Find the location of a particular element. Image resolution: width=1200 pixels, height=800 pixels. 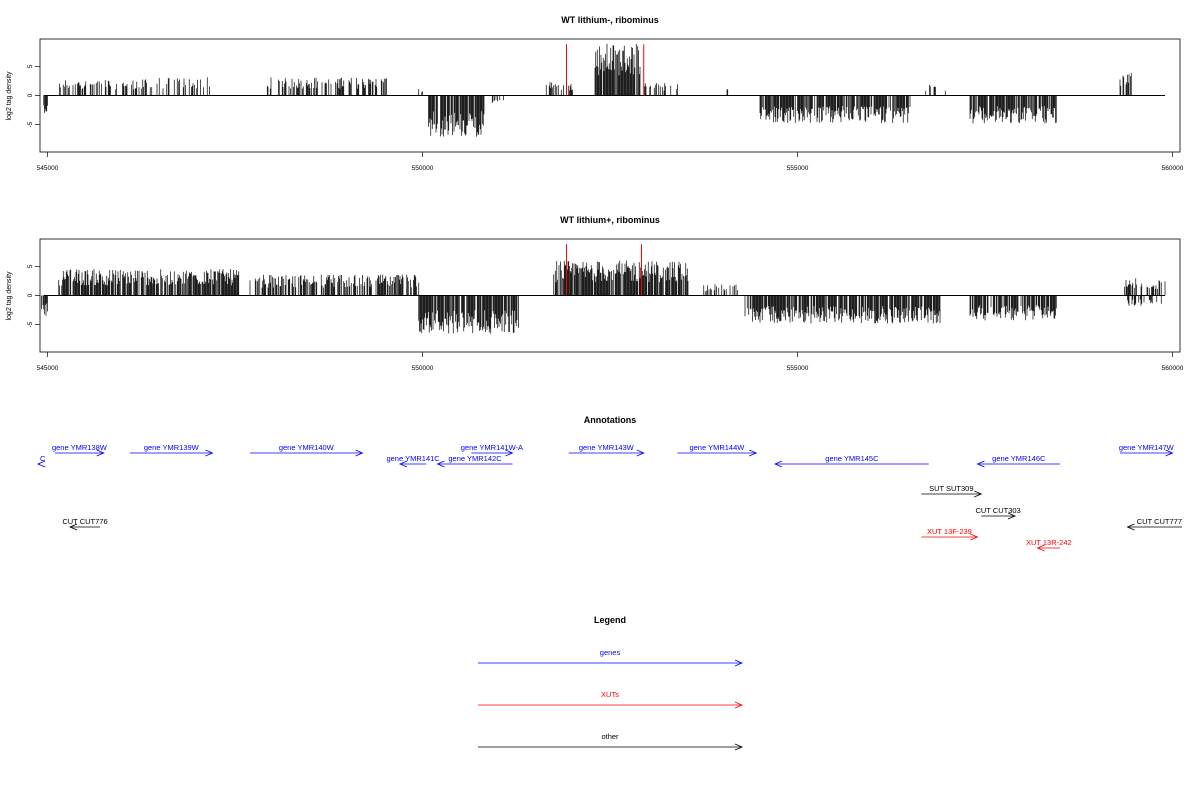

panel-2-ylabel: log2 tag density is located at coordinates (9, 296).